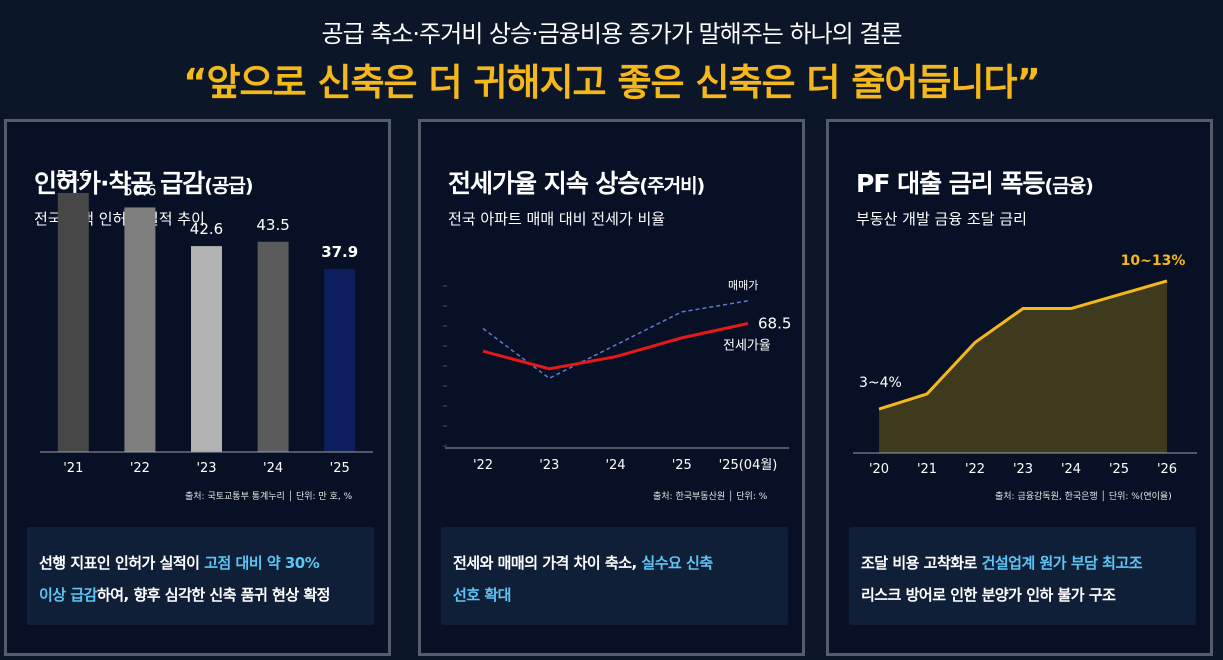 The height and width of the screenshot is (660, 1223). I want to click on x-tick-label: '20, so click(879, 469).